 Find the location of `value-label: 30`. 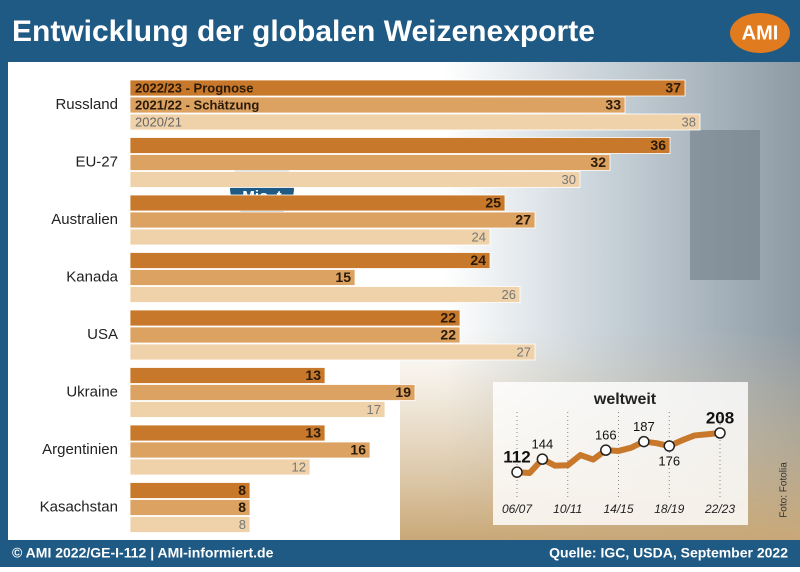

value-label: 30 is located at coordinates (569, 179).